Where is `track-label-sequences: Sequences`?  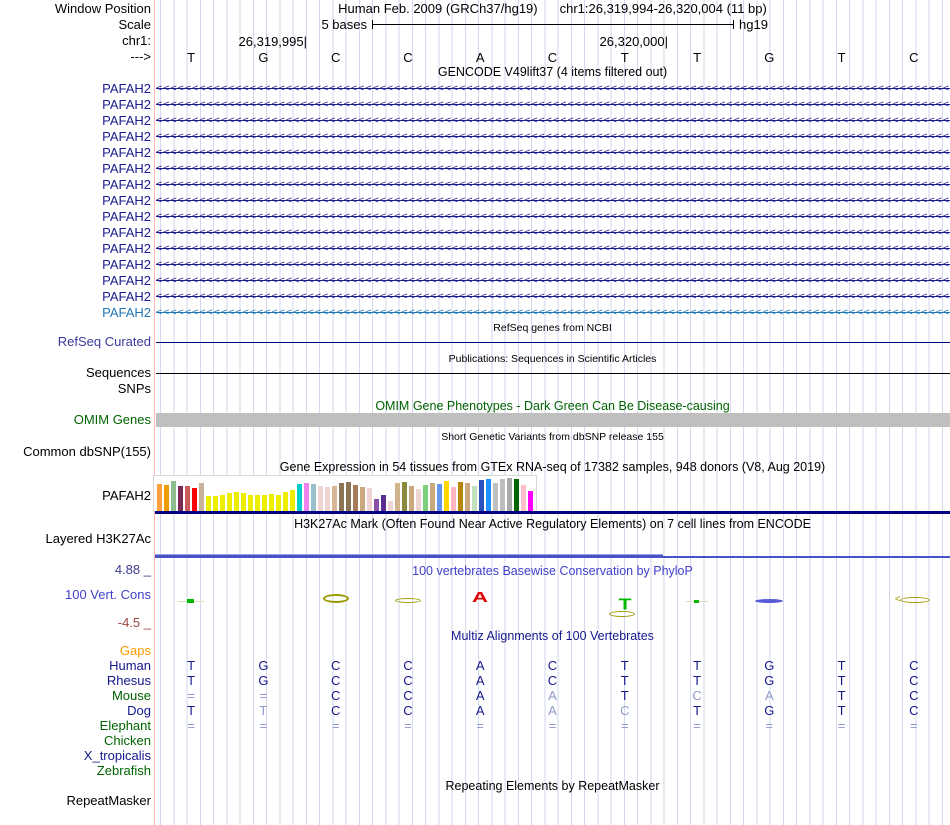
track-label-sequences: Sequences is located at coordinates (118, 372).